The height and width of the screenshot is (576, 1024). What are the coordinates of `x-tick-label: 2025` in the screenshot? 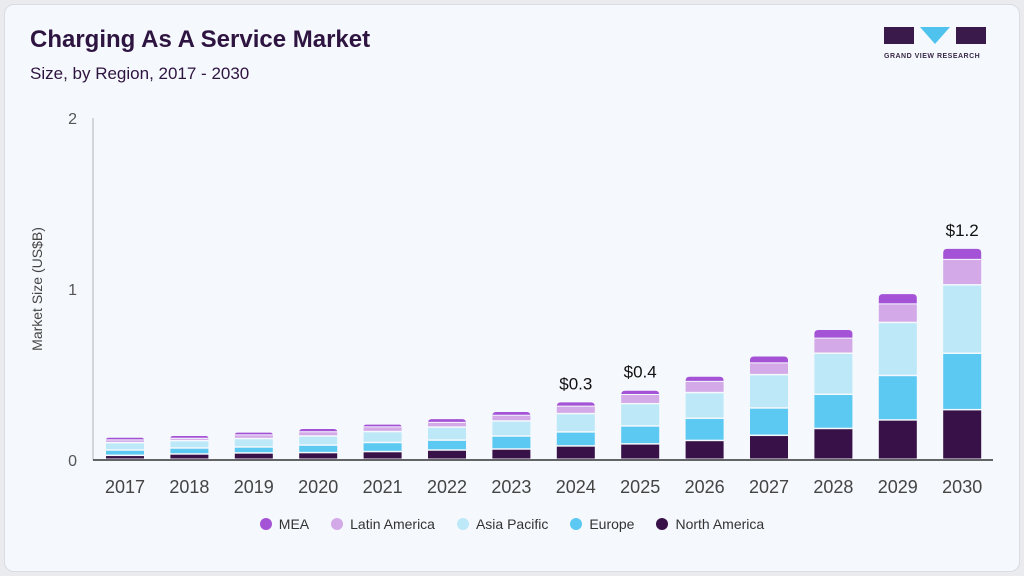 It's located at (640, 487).